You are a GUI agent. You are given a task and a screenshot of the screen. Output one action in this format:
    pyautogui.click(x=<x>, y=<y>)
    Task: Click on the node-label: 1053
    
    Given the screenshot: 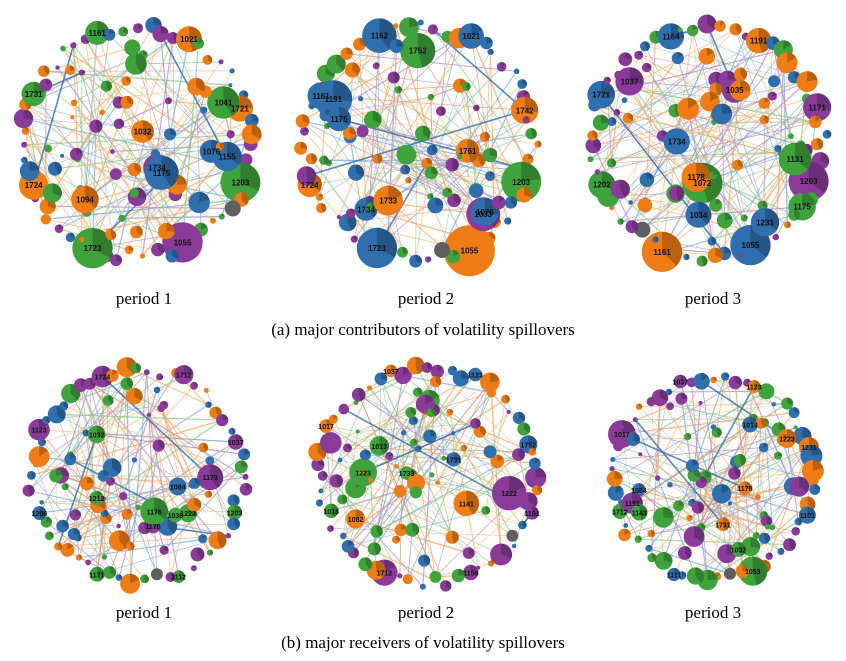 What is the action you would take?
    pyautogui.click(x=753, y=572)
    